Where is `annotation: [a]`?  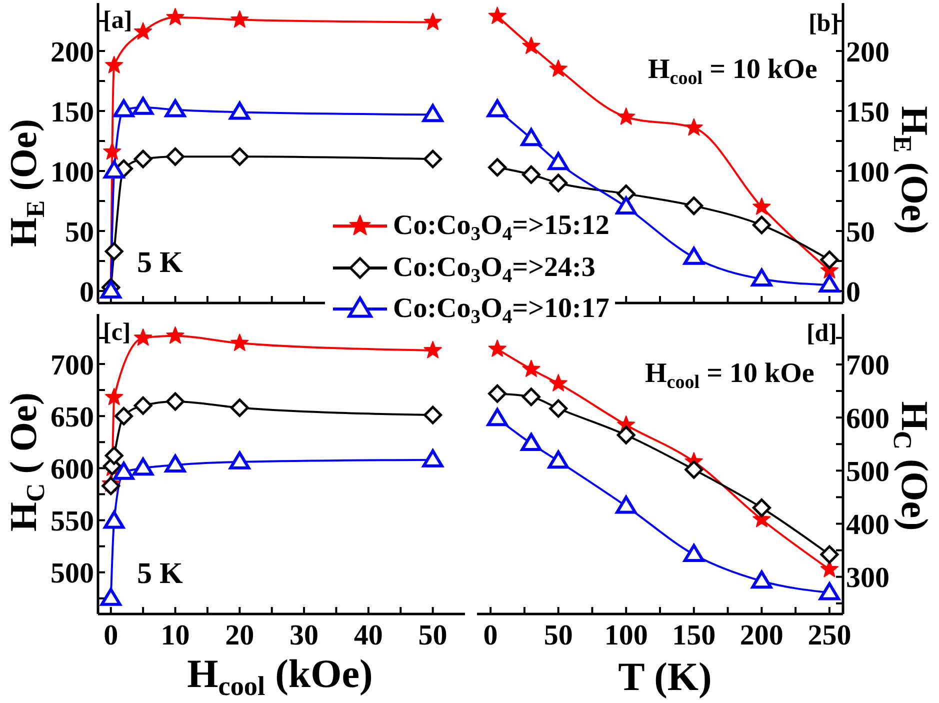 annotation: [a] is located at coordinates (117, 20).